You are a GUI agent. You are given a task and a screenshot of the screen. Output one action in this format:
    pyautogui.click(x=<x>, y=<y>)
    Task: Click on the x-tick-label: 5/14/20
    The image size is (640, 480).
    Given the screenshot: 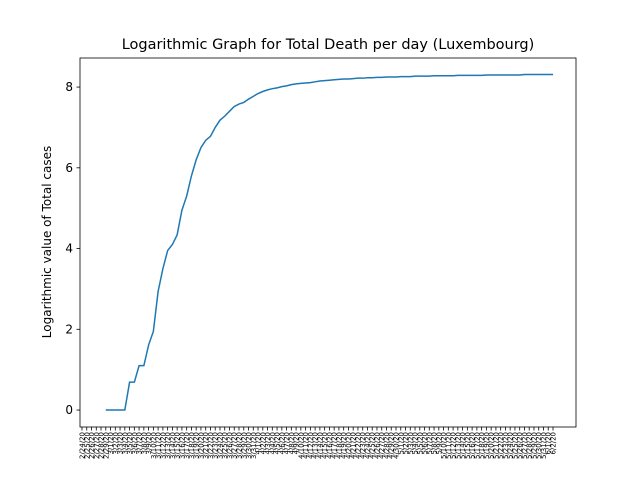 What is the action you would take?
    pyautogui.click(x=463, y=445)
    